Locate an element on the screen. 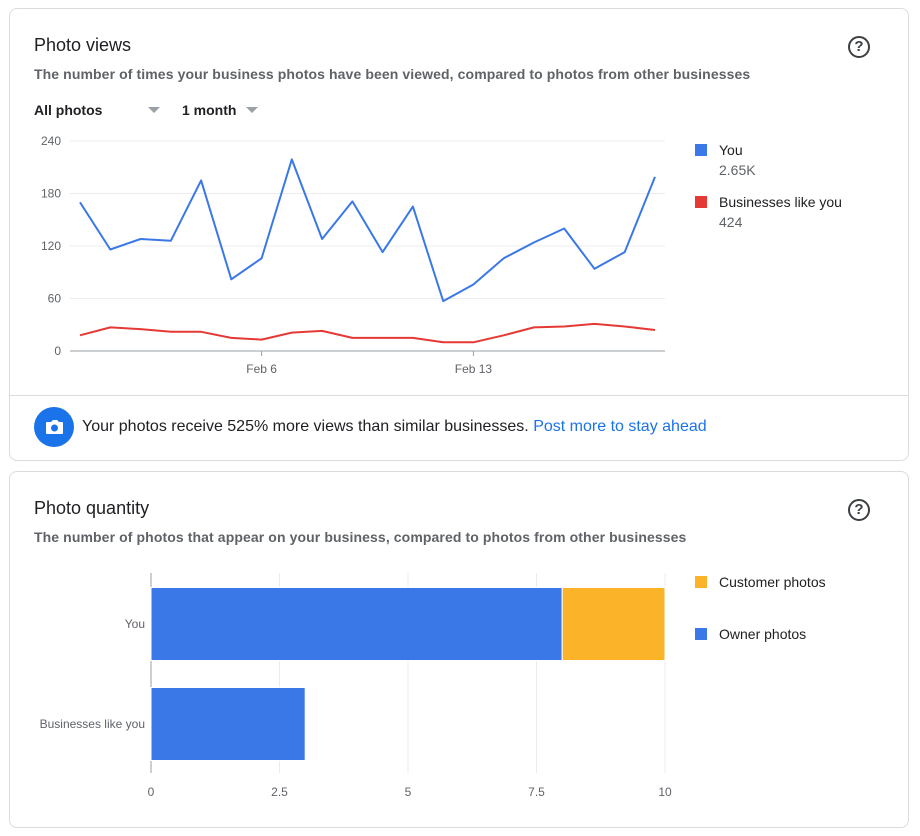 This screenshot has width=920, height=836. legend-label-customer: Customer photos is located at coordinates (772, 582).